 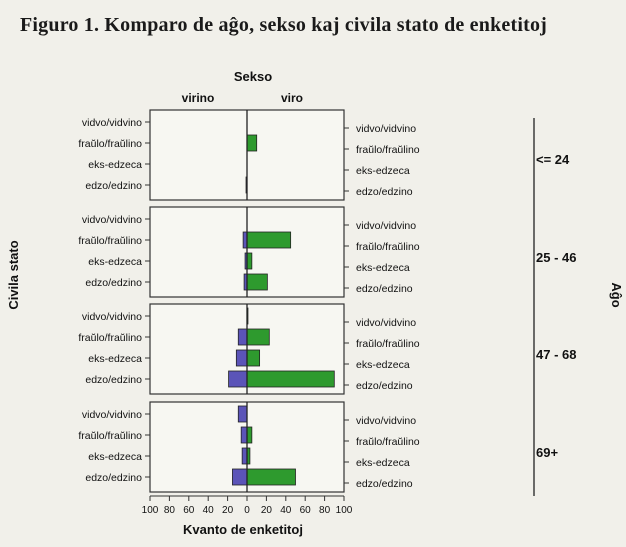 I want to click on age-group-label: 47 - 68, so click(x=556, y=354).